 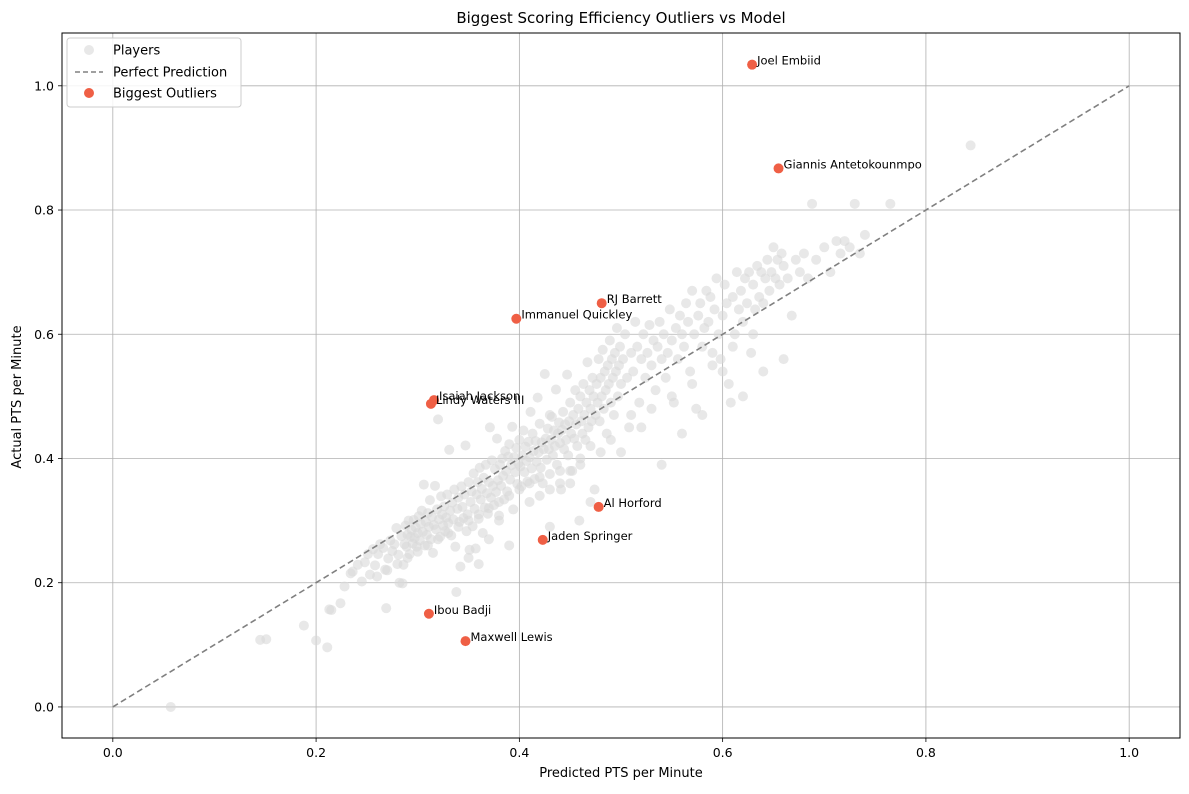 I want to click on legend-outliers-label: Biggest Outliers, so click(x=165, y=94).